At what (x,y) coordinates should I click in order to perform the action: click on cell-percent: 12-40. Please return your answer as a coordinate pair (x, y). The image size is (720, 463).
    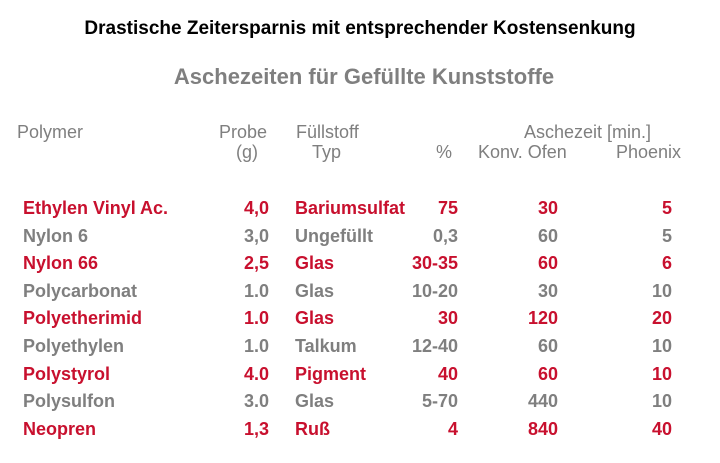
    Looking at the image, I should click on (434, 346).